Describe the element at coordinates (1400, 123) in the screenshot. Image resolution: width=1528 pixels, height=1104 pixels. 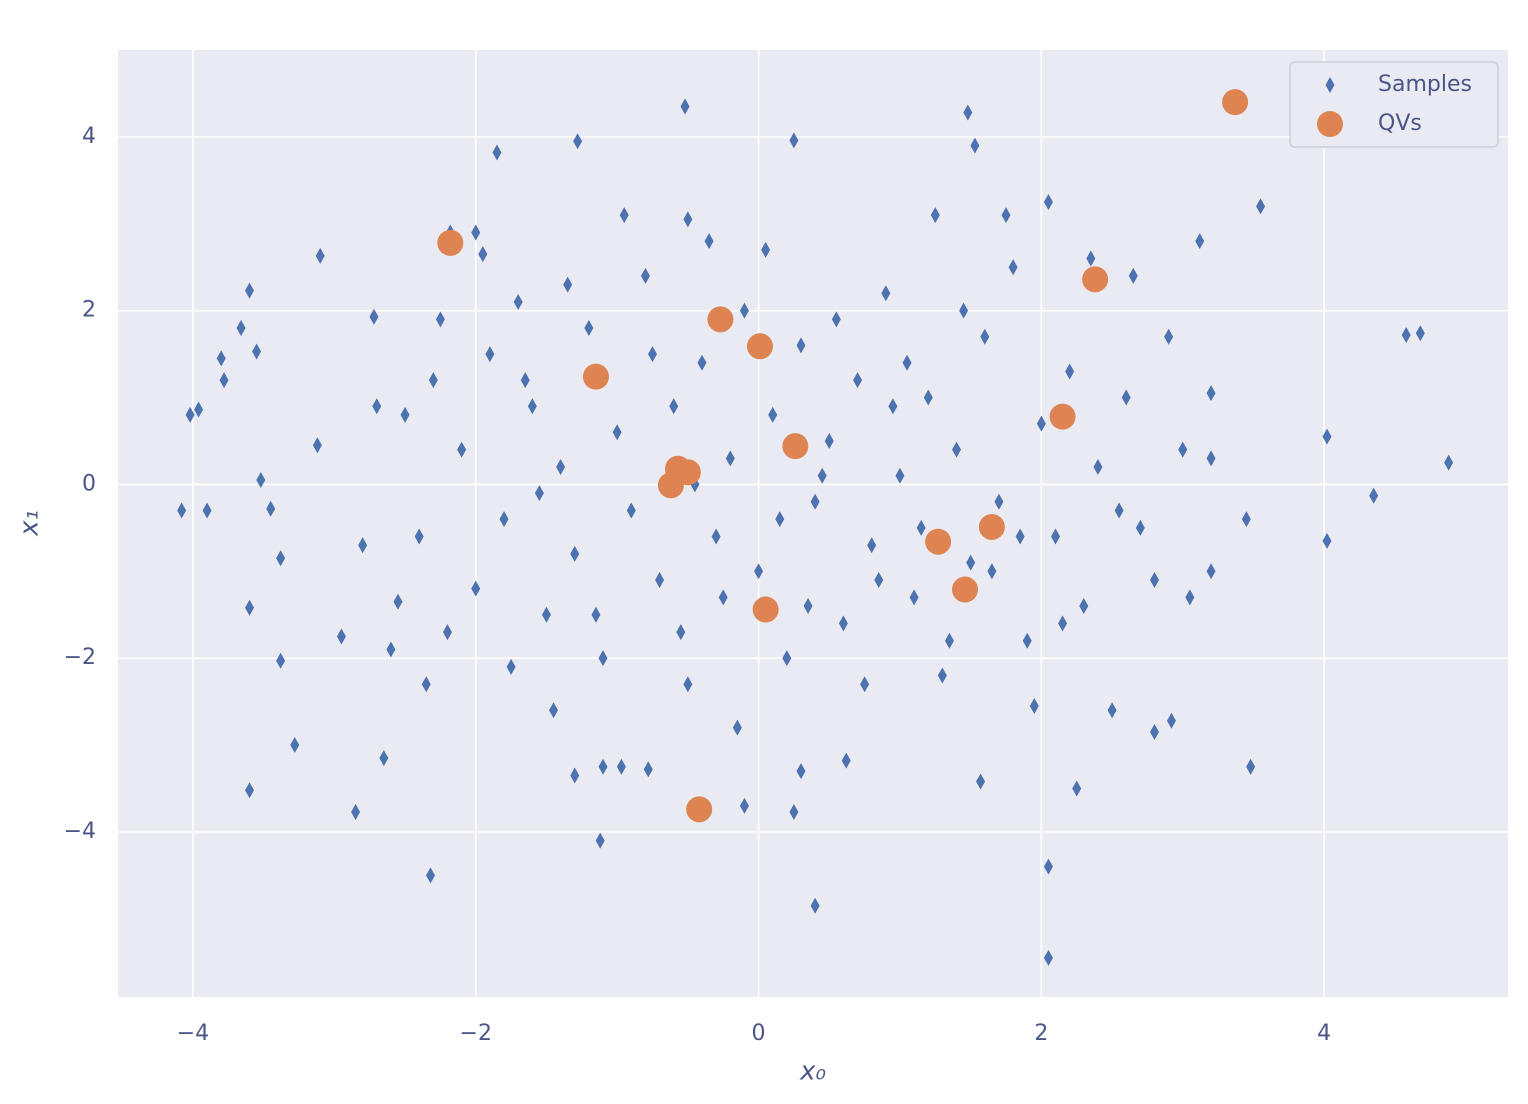
I see `legend-label: QVs` at that location.